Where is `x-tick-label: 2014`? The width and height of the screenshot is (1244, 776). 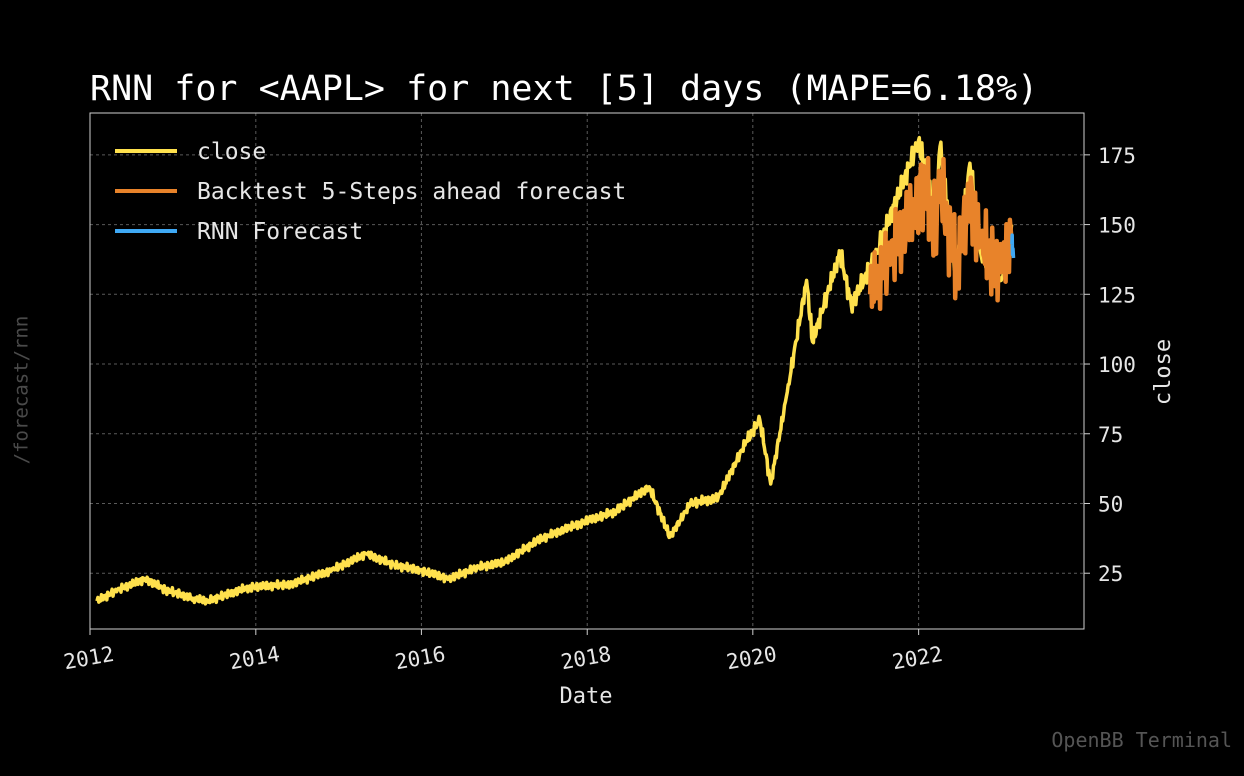 x-tick-label: 2014 is located at coordinates (255, 658).